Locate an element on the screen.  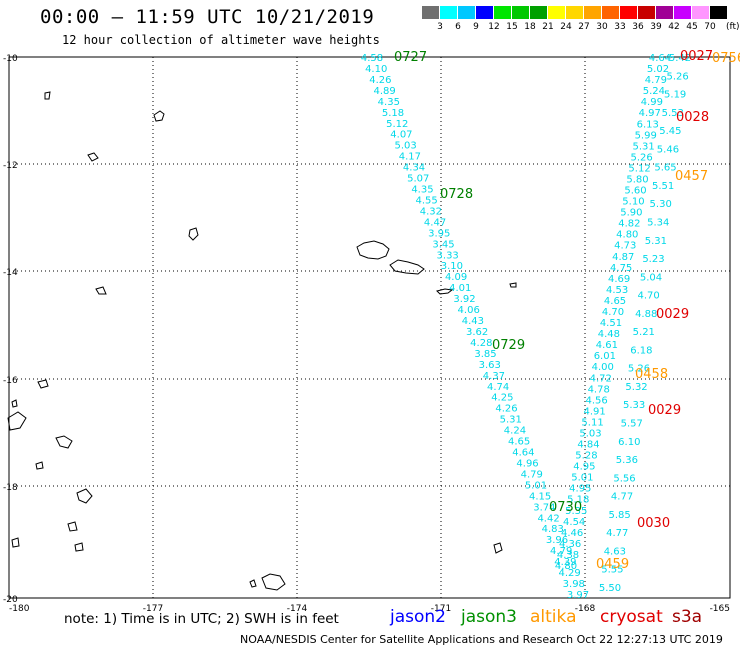
legend-item-altika: altika is located at coordinates (553, 617).